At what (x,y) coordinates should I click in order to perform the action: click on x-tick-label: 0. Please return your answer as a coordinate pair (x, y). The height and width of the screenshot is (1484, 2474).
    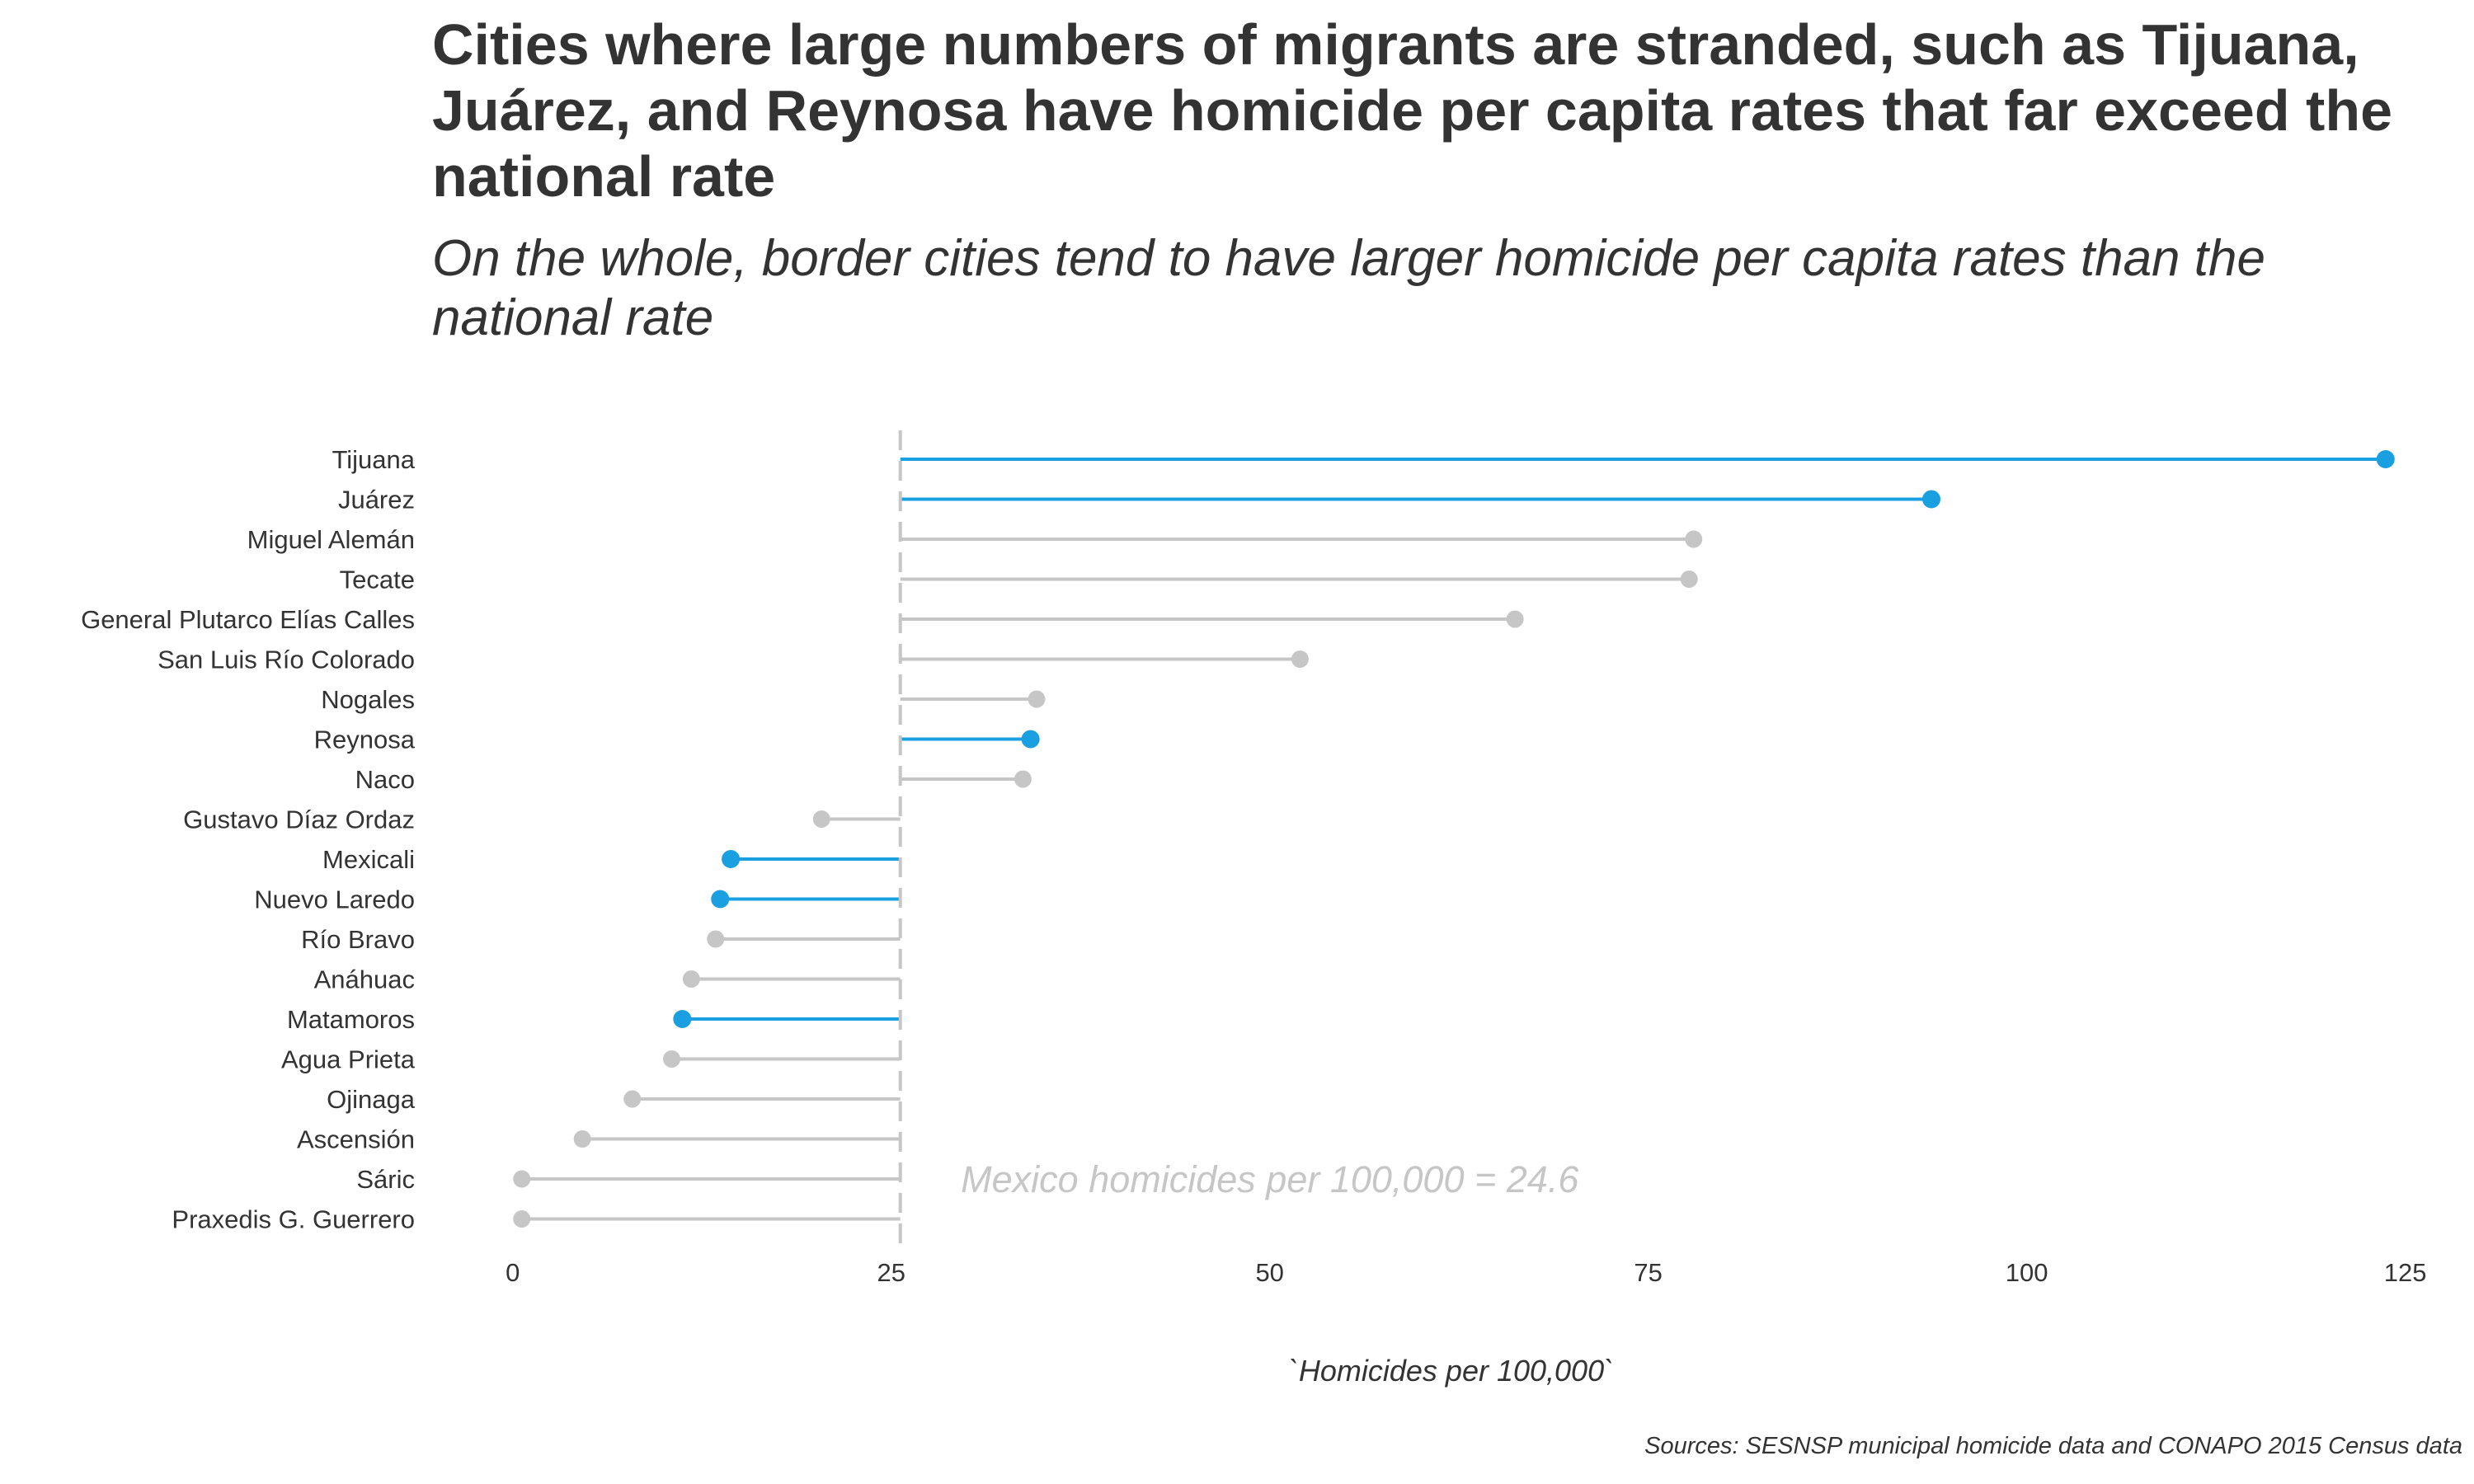
    Looking at the image, I should click on (513, 1272).